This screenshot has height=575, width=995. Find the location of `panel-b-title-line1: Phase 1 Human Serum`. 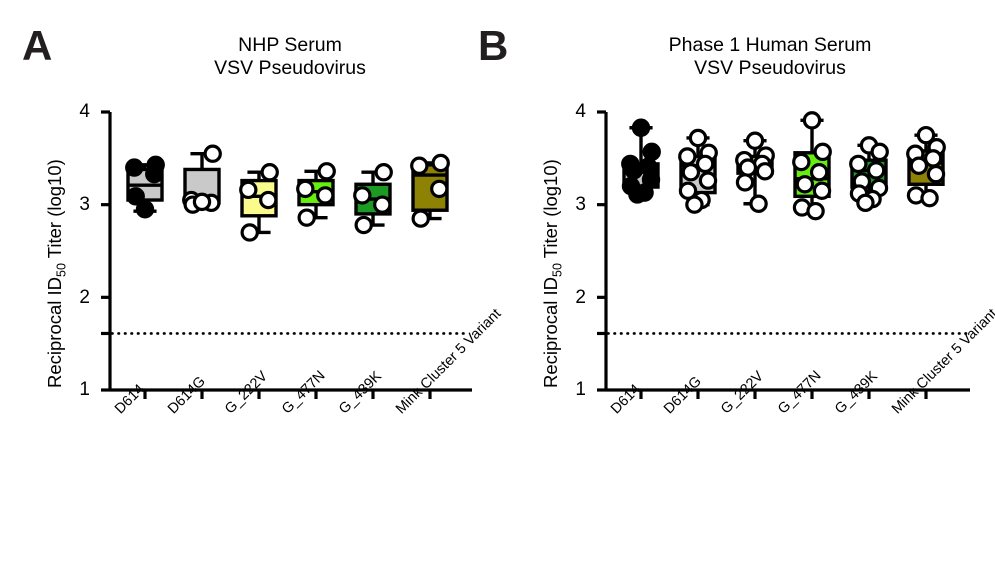

panel-b-title-line1: Phase 1 Human Serum is located at coordinates (770, 45).